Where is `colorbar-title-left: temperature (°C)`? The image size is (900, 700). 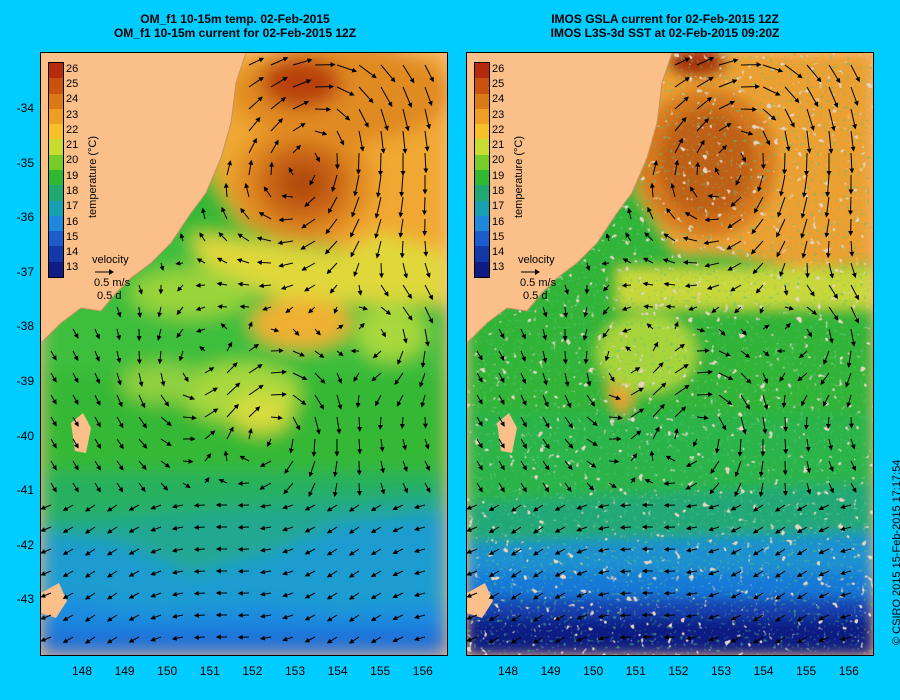 colorbar-title-left: temperature (°C) is located at coordinates (93, 176).